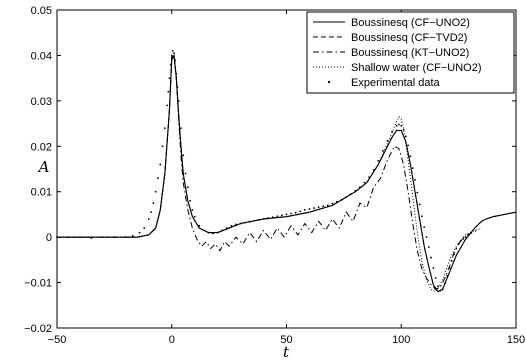  Describe the element at coordinates (329, 82) in the screenshot. I see `legend-marker` at that location.